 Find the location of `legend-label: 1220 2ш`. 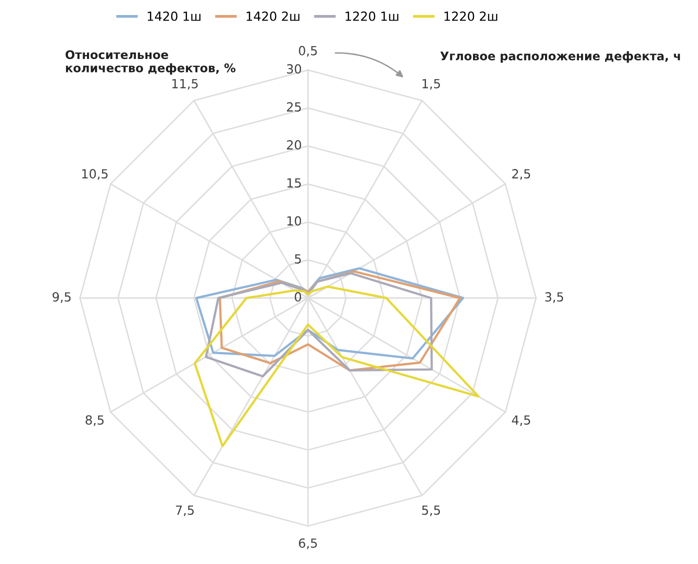

legend-label: 1220 2ш is located at coordinates (471, 16).